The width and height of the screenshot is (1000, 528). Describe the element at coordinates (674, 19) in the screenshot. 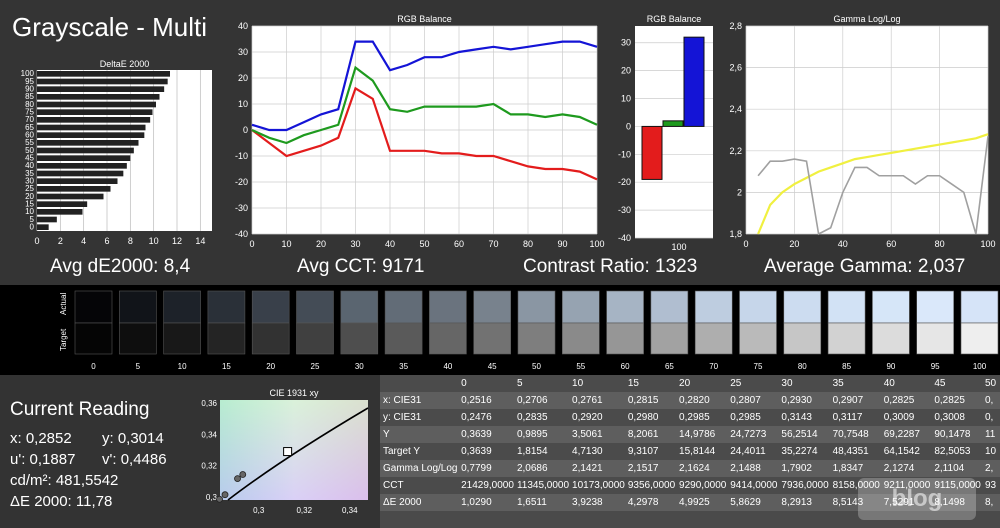

I see `chart-title: RGB Balance` at that location.